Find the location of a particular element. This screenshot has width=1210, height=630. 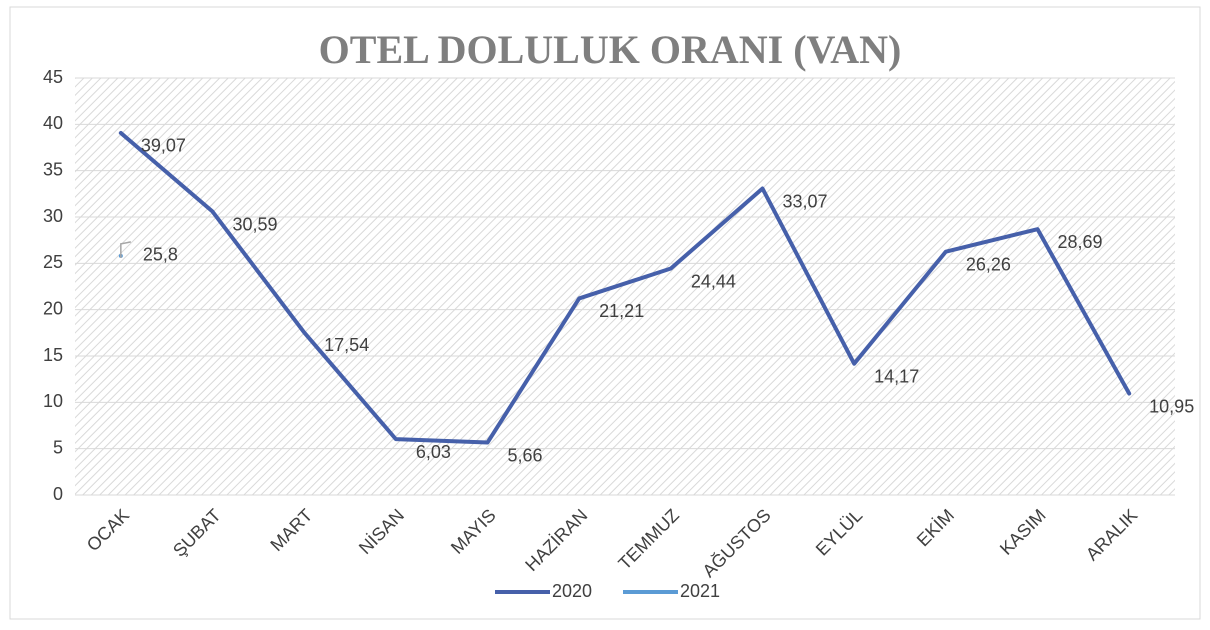

y-tick-label: 35 is located at coordinates (53, 169).